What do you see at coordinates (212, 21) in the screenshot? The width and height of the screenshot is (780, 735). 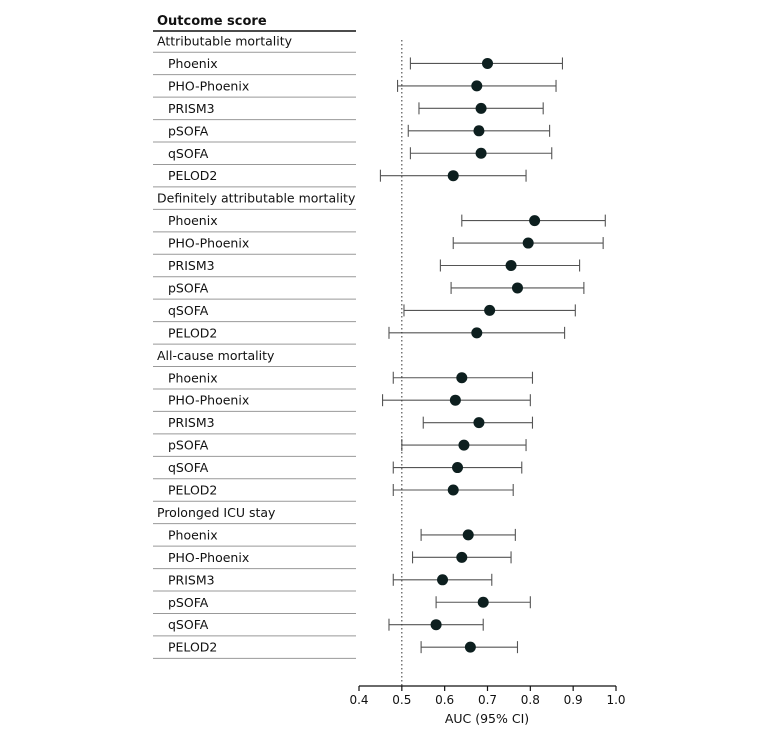 I see `column-header: Outcome score` at bounding box center [212, 21].